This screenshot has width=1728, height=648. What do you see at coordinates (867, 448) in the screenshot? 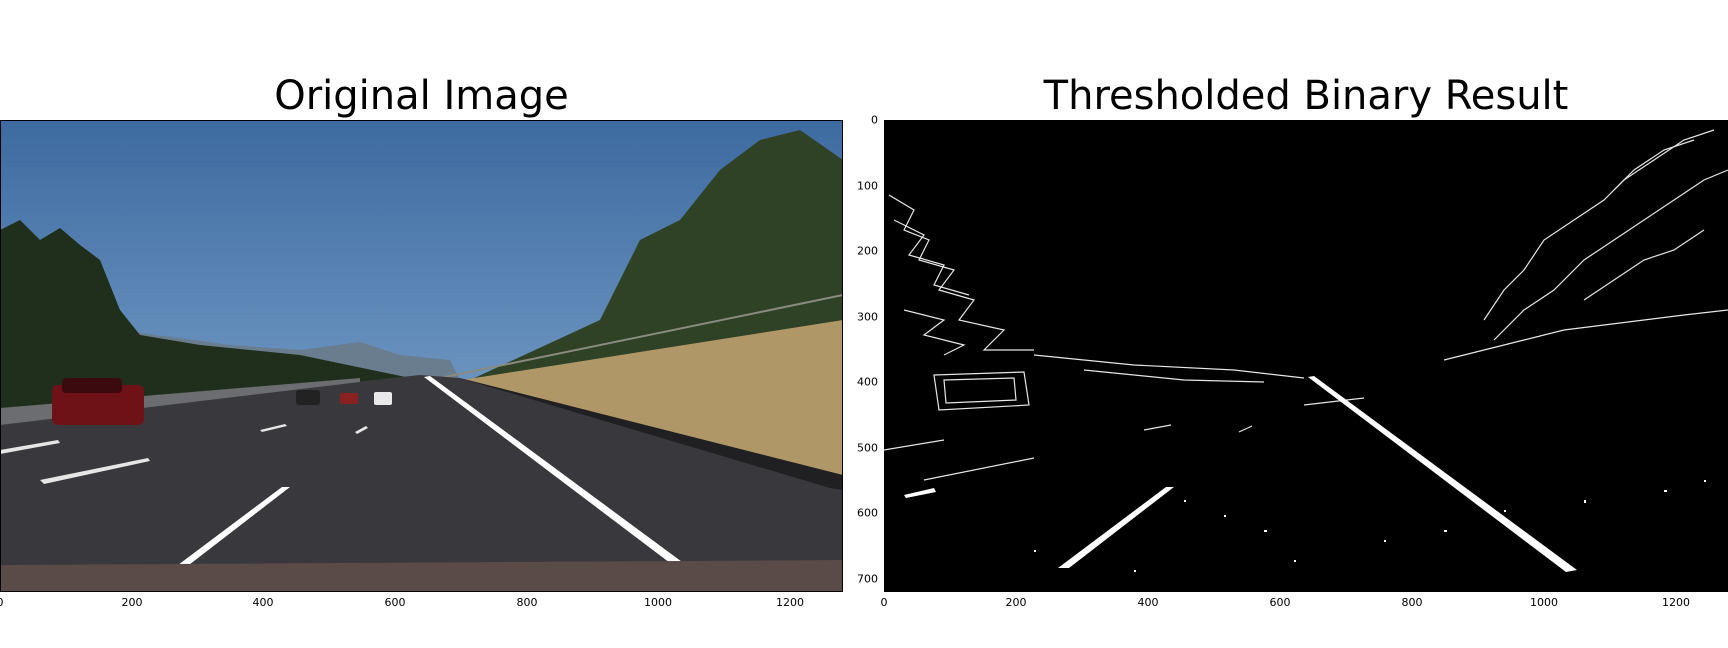
I see `y-tick-label: 500` at bounding box center [867, 448].